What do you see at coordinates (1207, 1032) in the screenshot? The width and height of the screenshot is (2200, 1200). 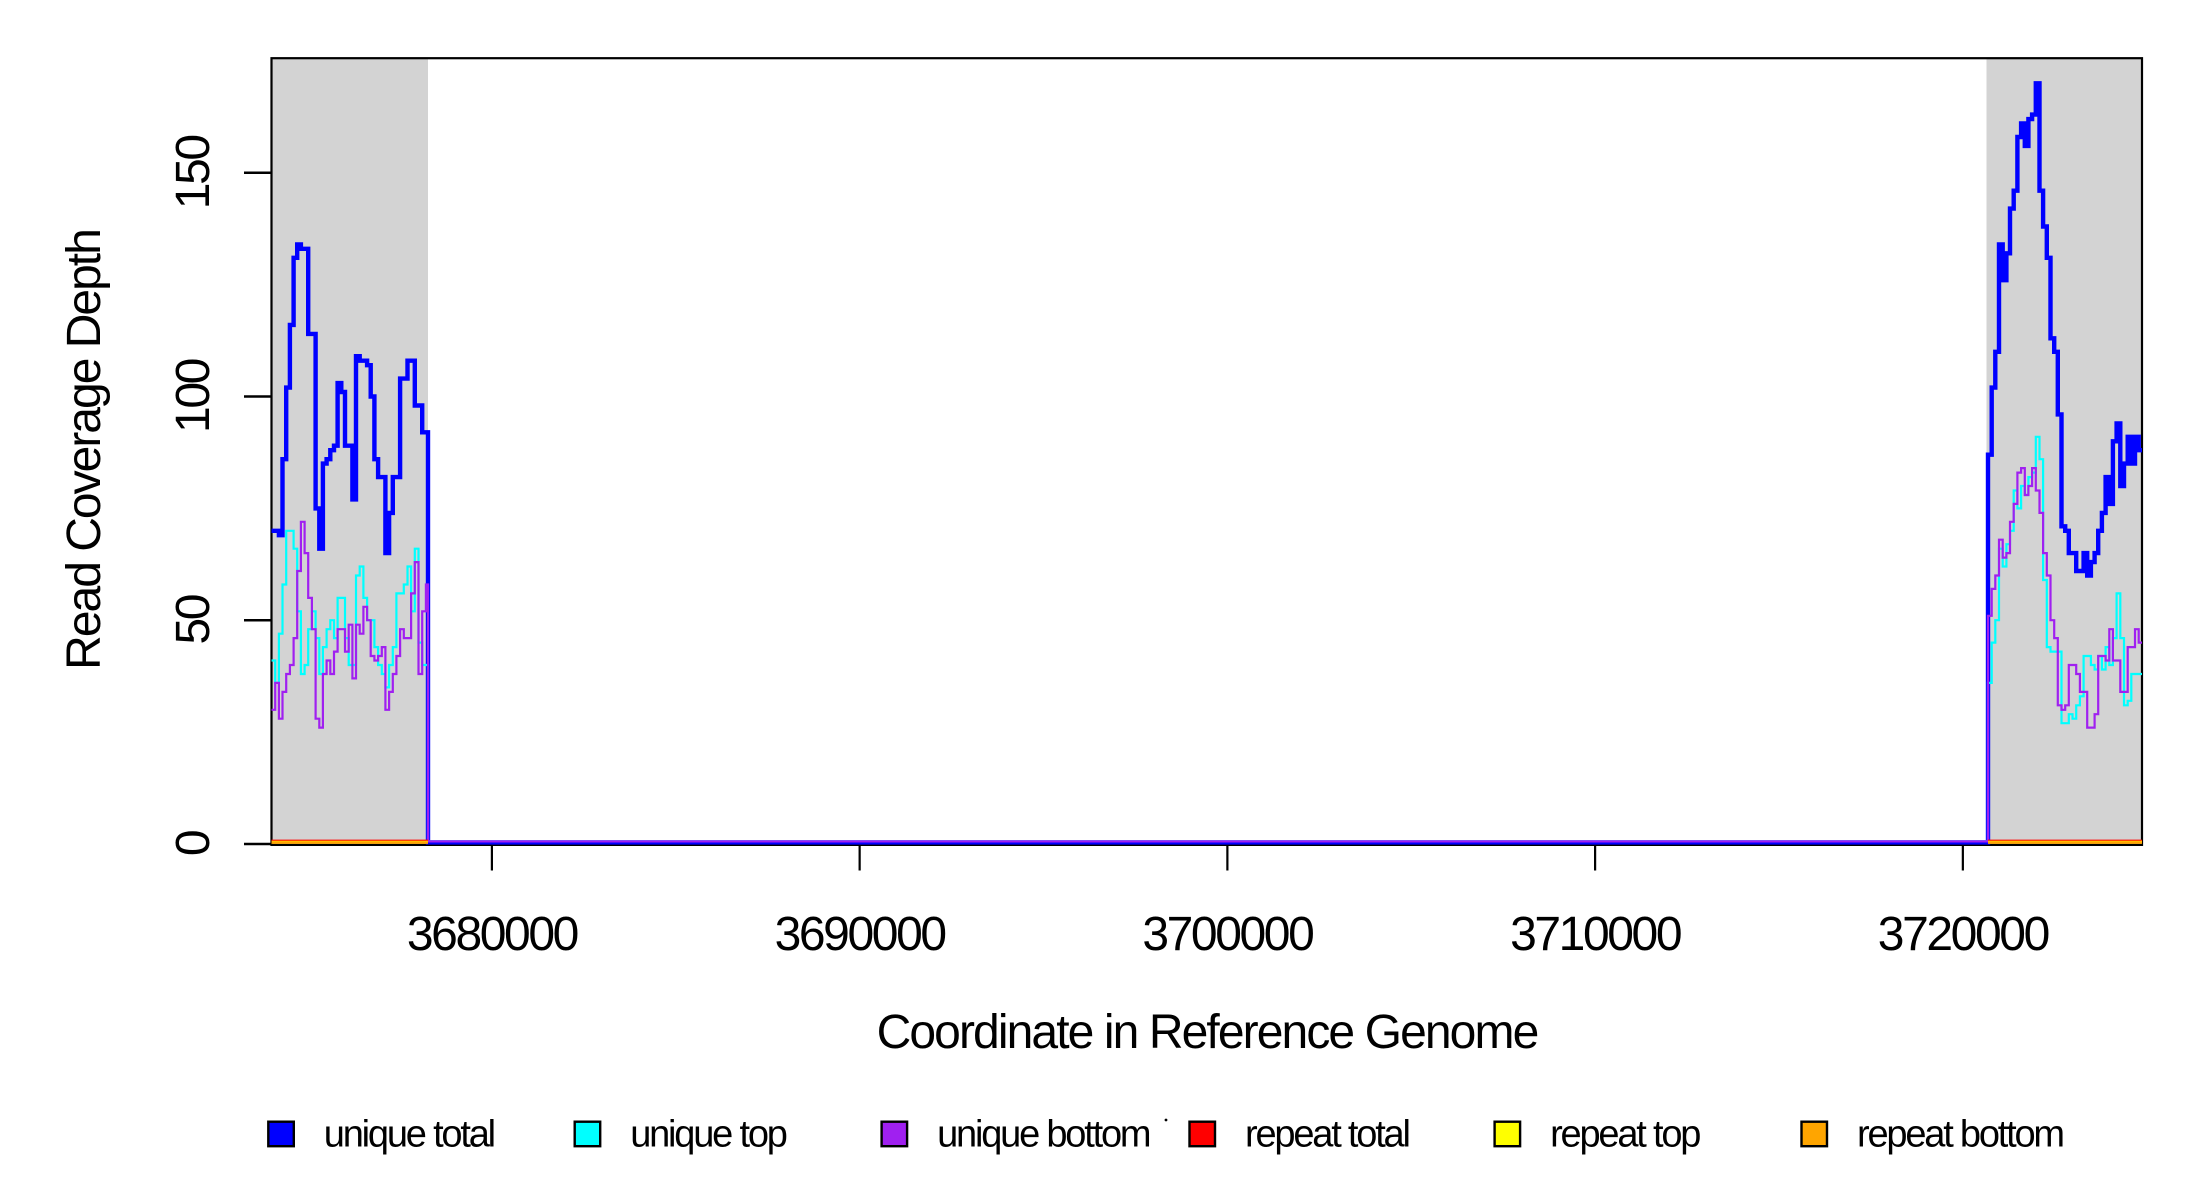 I see `svg-text: Coordinate in Reference Genome` at bounding box center [1207, 1032].